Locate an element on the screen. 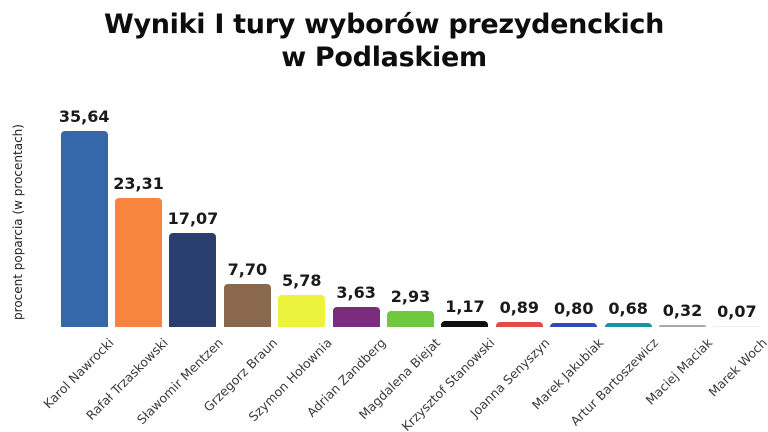  bar-adrian-zandberg is located at coordinates (356, 317).